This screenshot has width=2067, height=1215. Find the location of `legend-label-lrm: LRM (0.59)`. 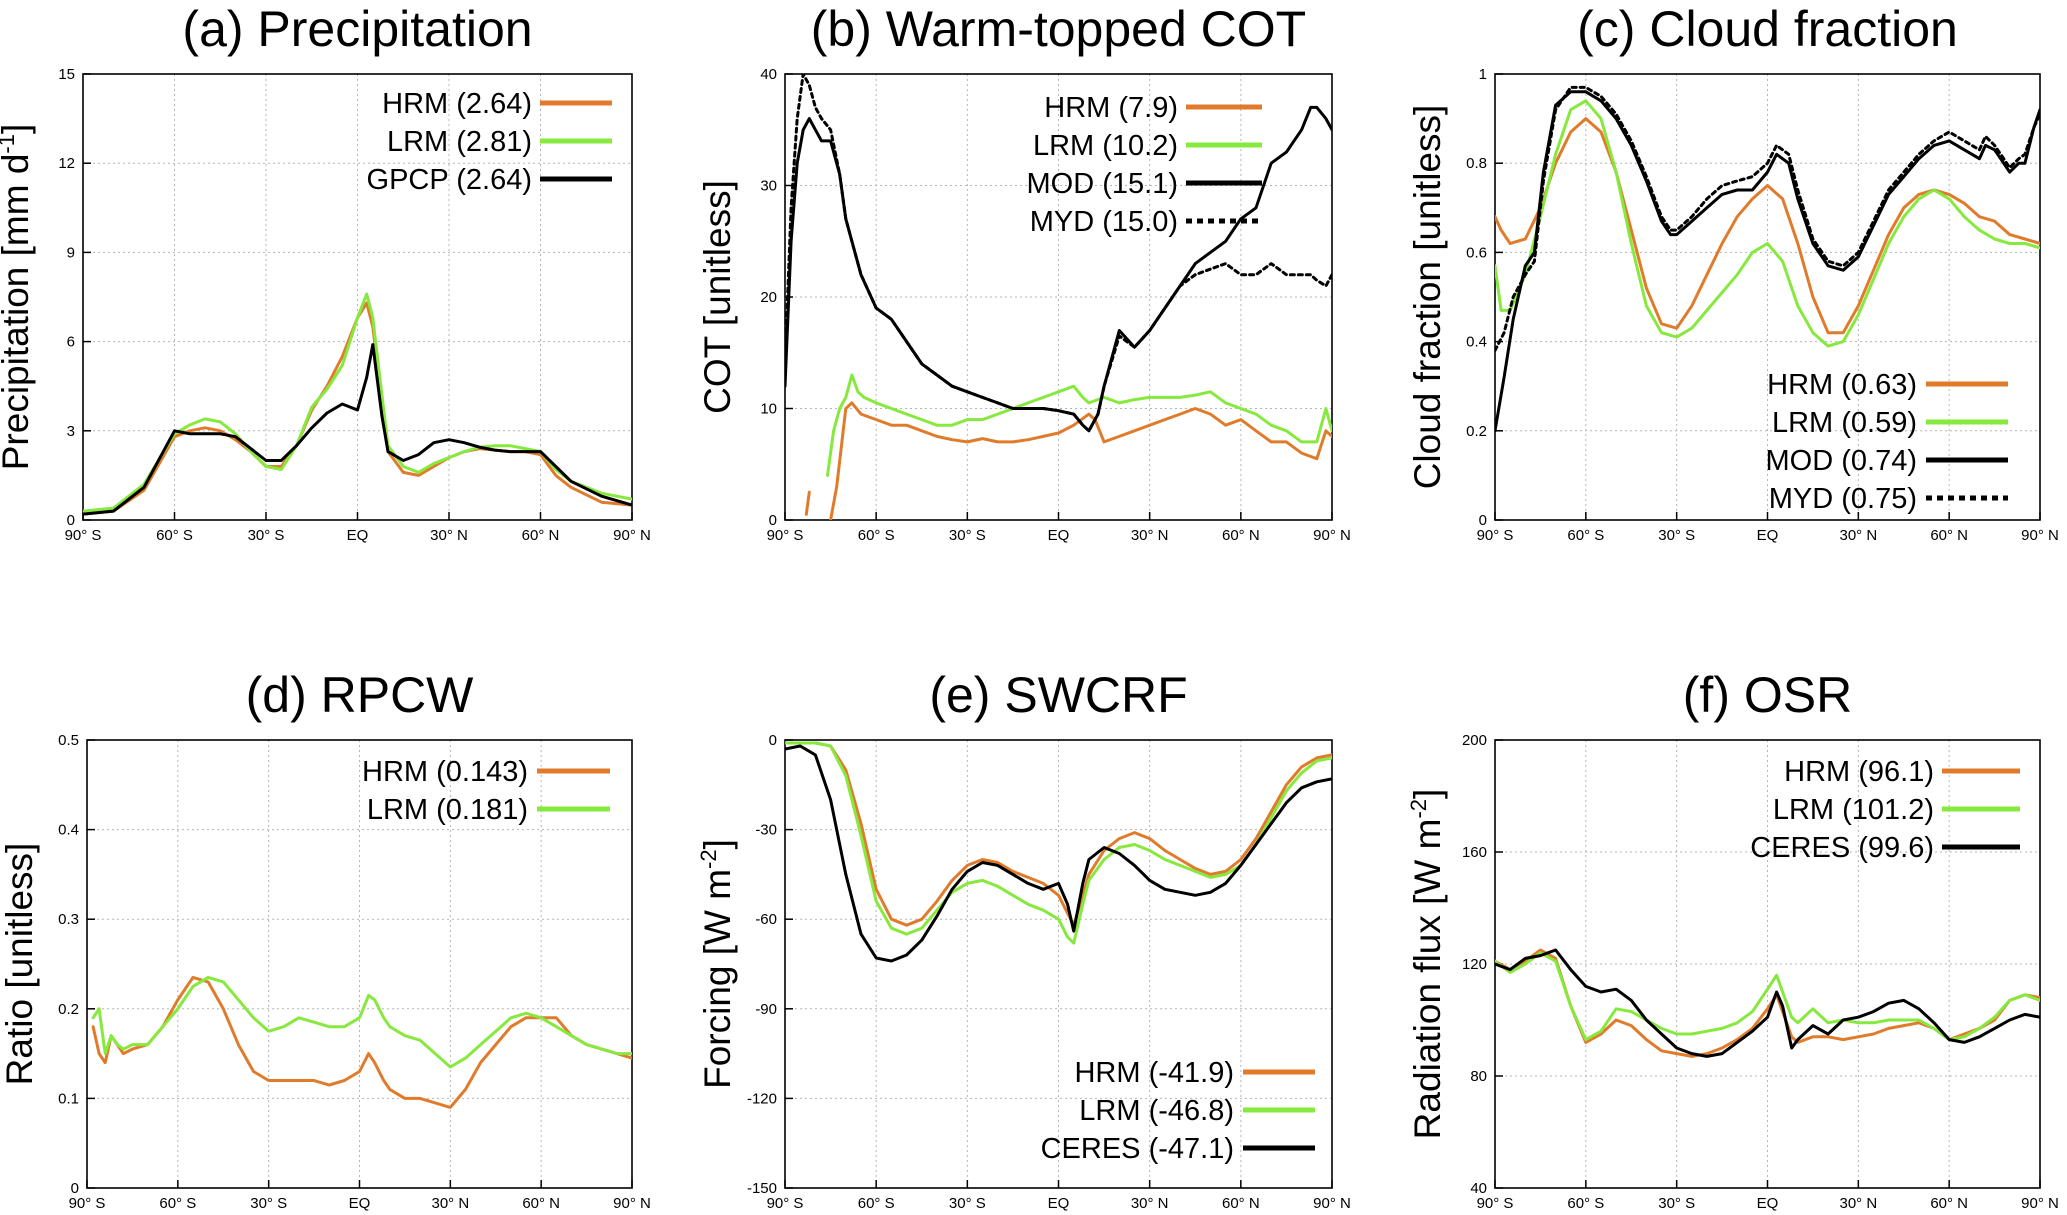

legend-label-lrm: LRM (0.59) is located at coordinates (1844, 423).